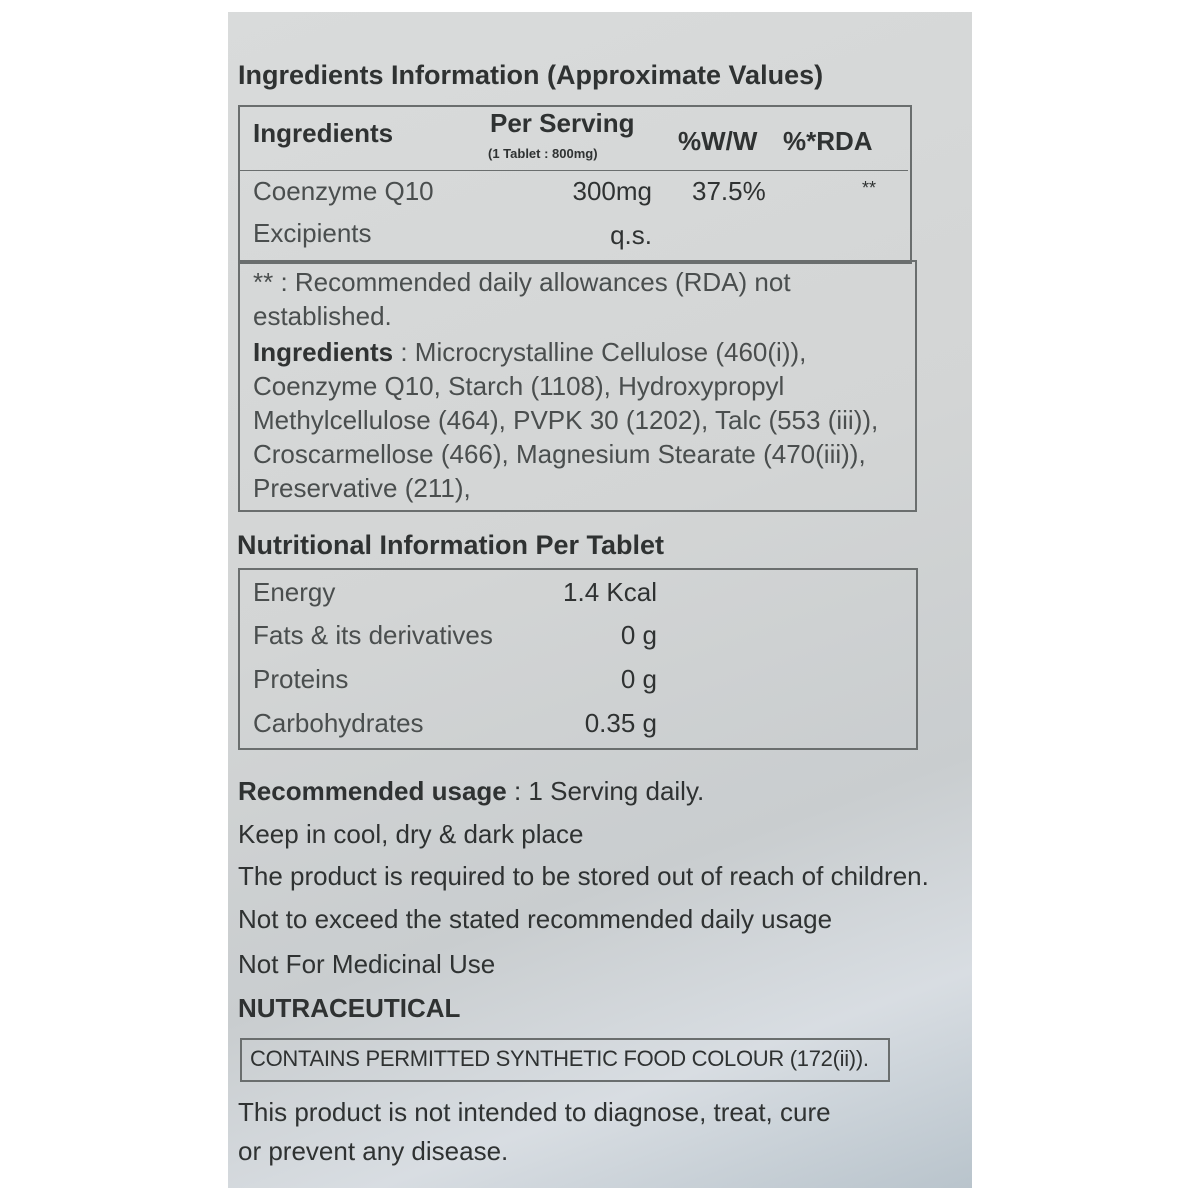 Image resolution: width=1200 pixels, height=1200 pixels. I want to click on ingredients-list-line: : Microcrystalline Cellulose (460(i)),, so click(600, 352).